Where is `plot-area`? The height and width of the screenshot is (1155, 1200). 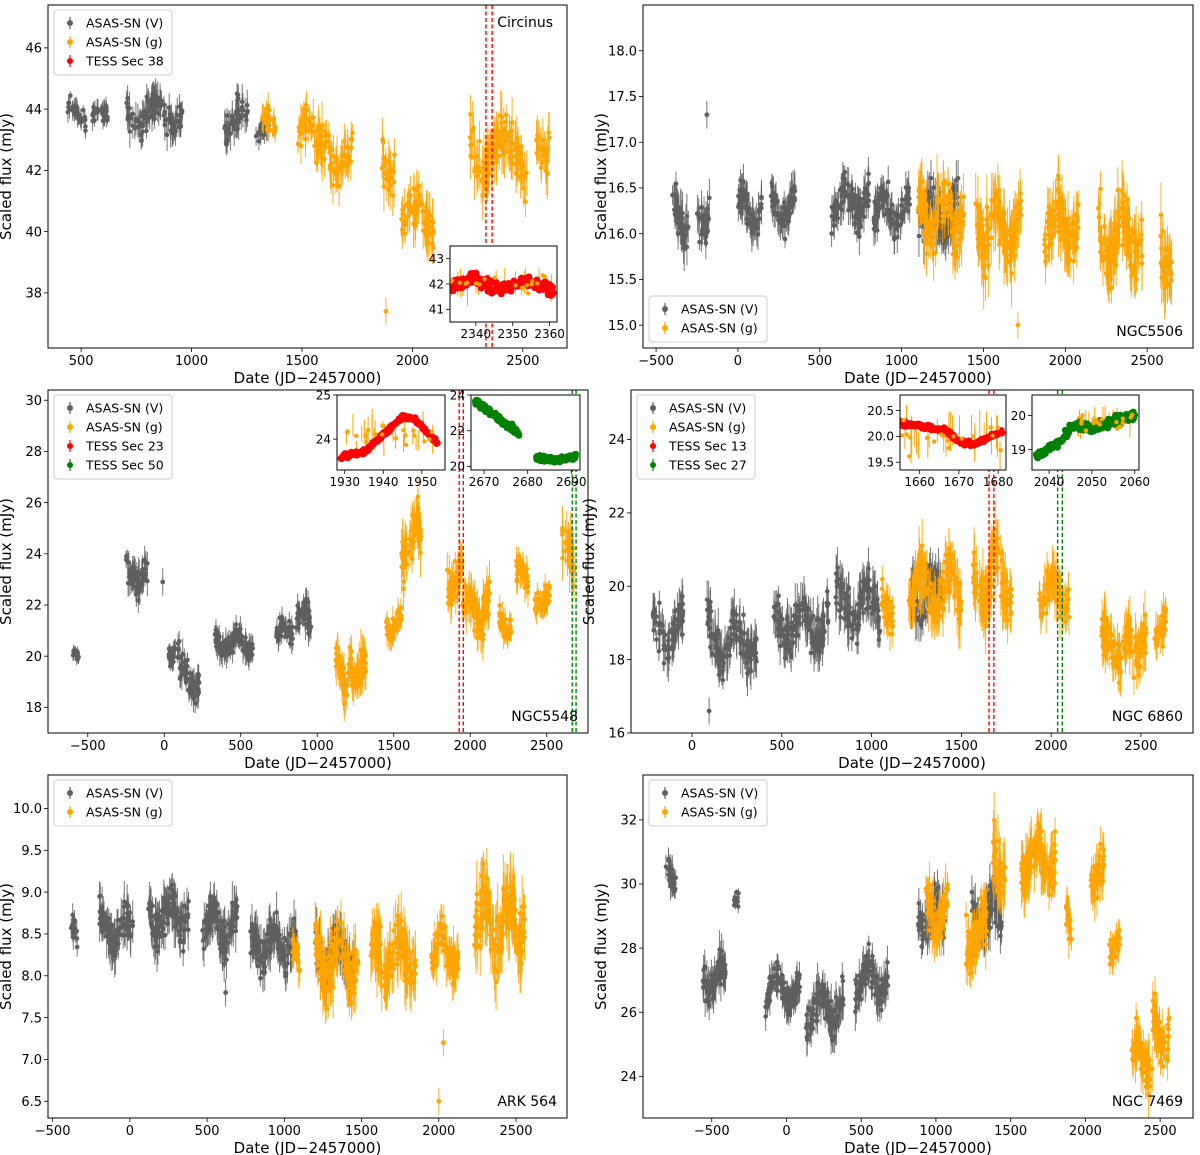
plot-area is located at coordinates (922, 220).